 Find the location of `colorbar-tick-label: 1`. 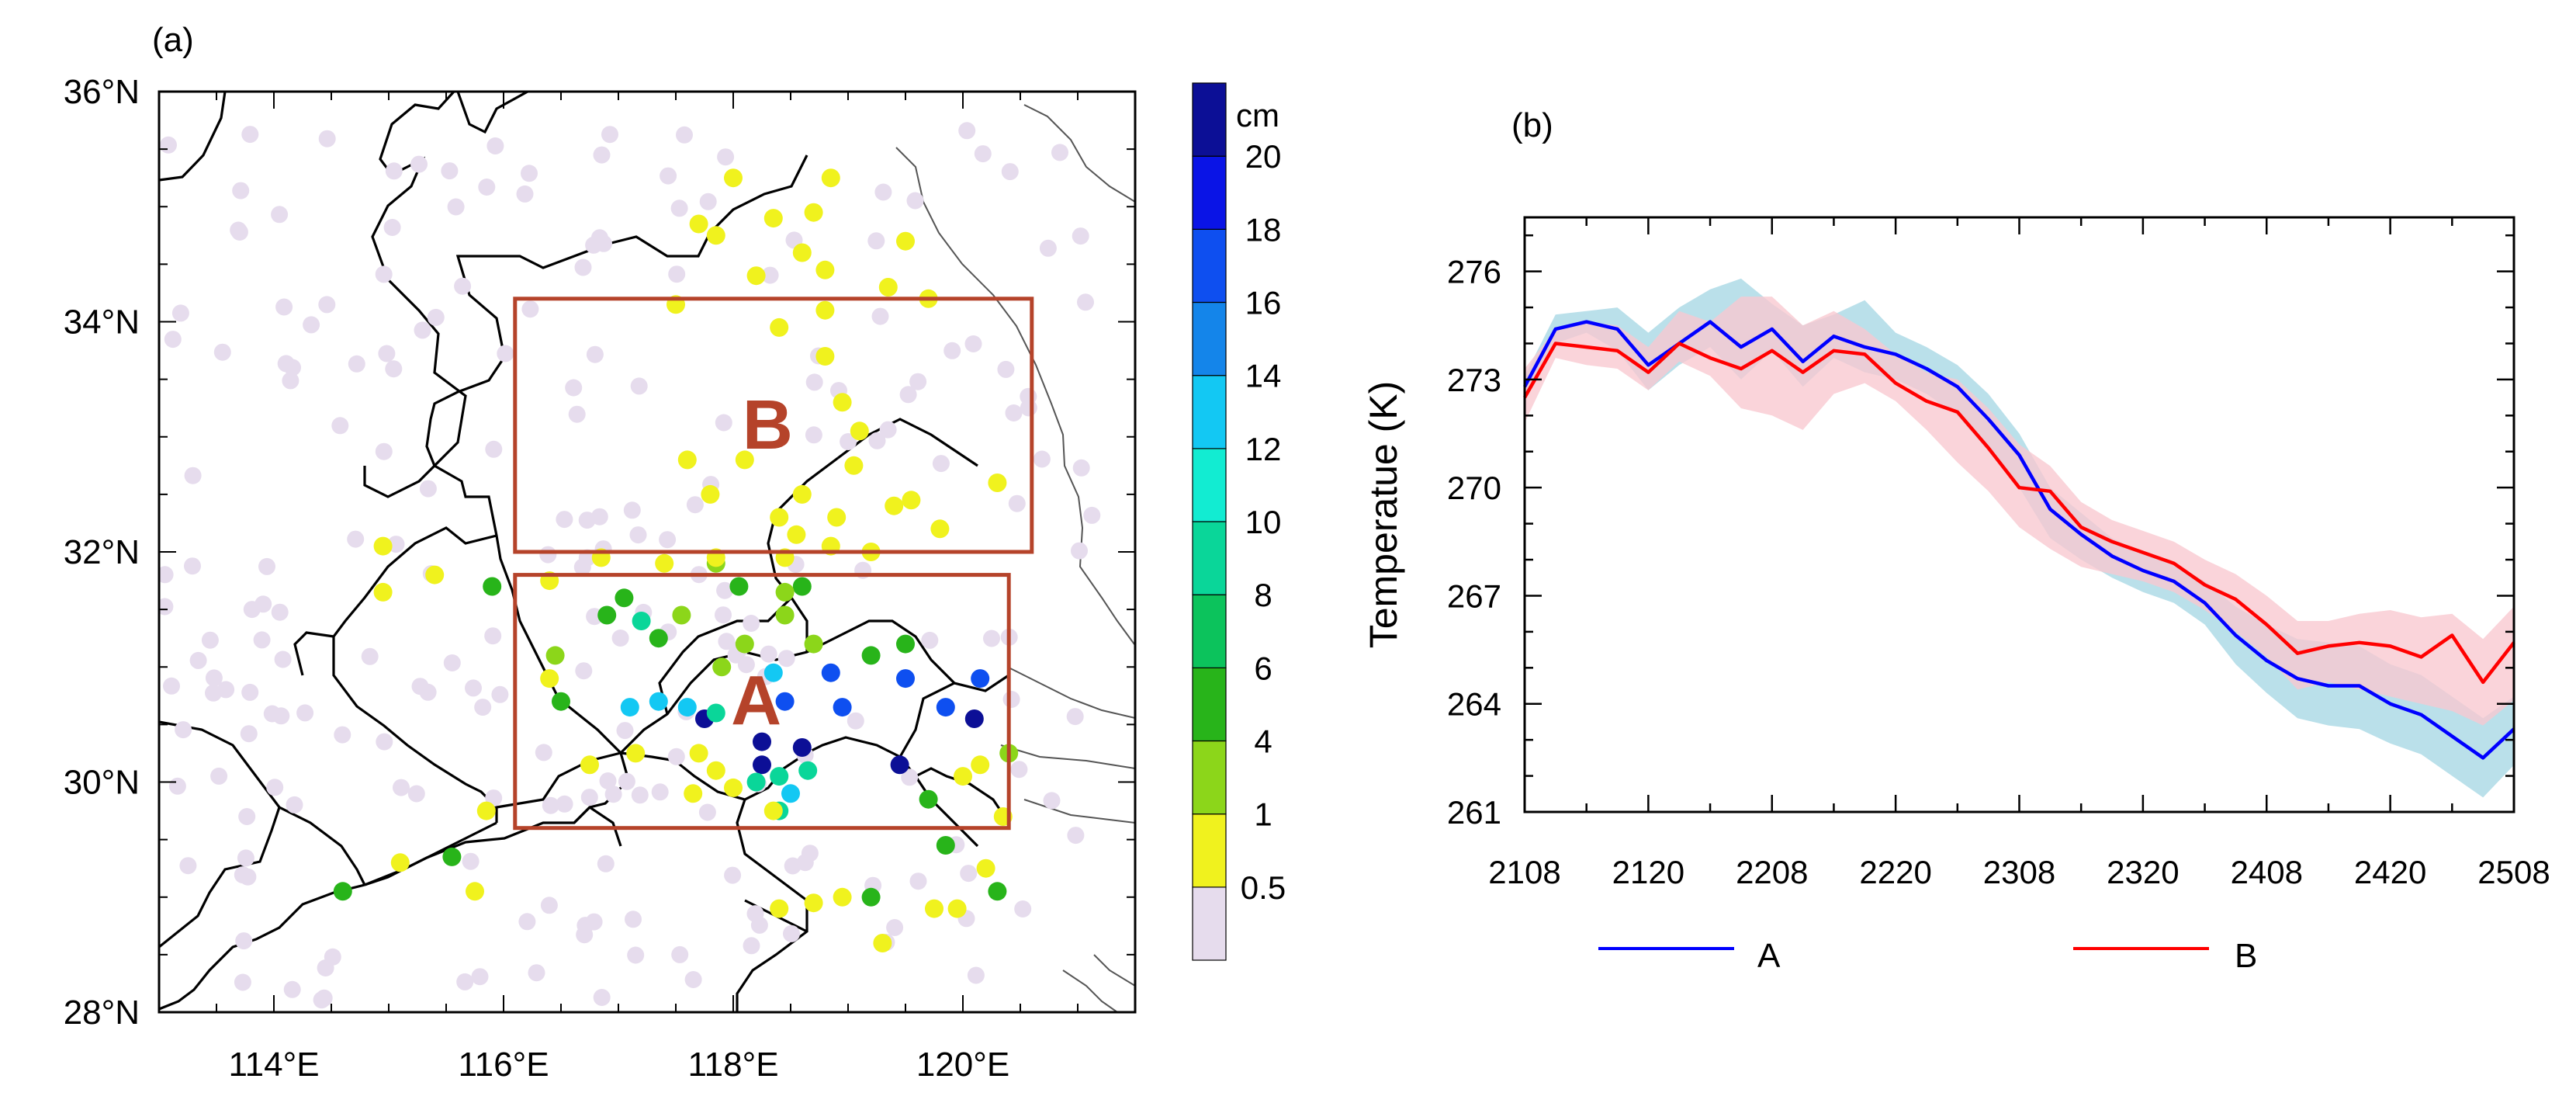

colorbar-tick-label: 1 is located at coordinates (1263, 814).